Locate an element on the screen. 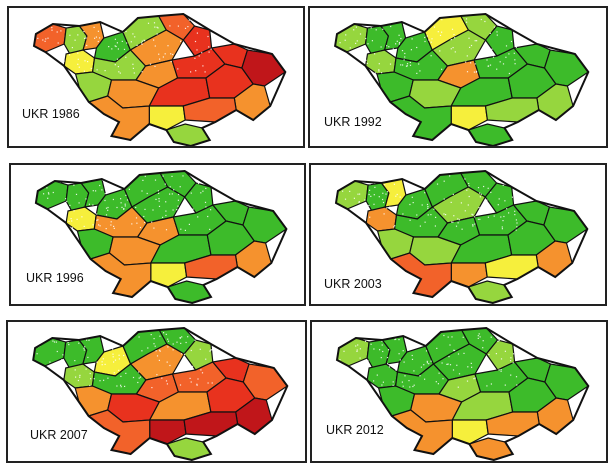  country-outline-2012 is located at coordinates (462, 393).